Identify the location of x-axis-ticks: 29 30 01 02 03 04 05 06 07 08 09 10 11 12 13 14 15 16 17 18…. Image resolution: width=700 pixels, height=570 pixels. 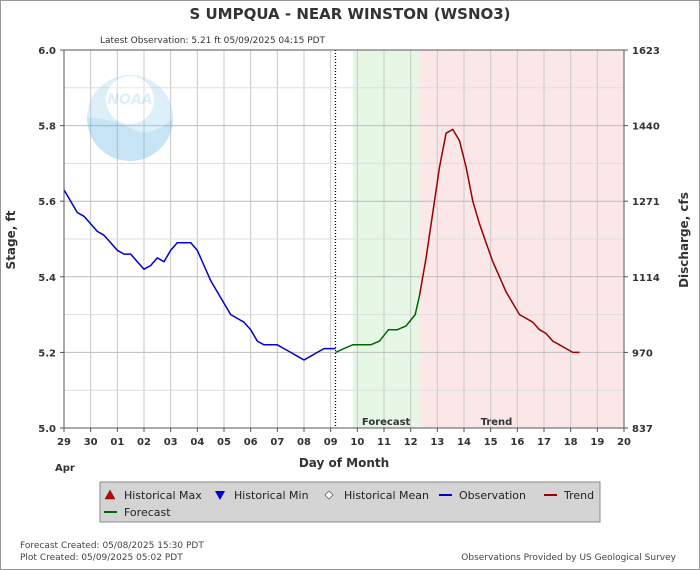
(344, 438).